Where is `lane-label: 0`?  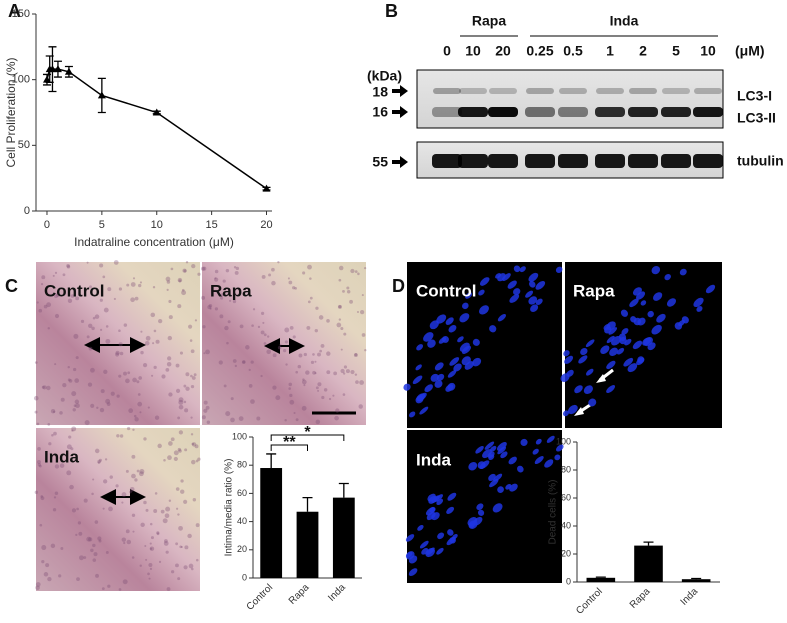 lane-label: 0 is located at coordinates (447, 51).